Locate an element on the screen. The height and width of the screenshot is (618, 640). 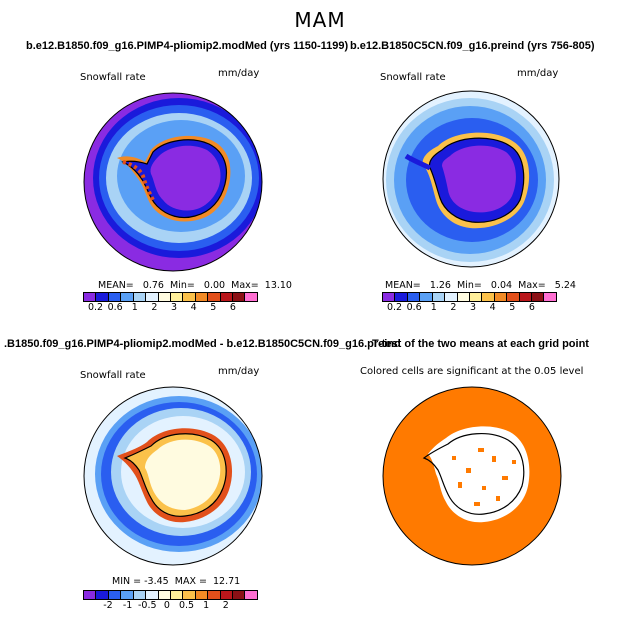
colorbar-tick-label: 0 is located at coordinates (166, 605).